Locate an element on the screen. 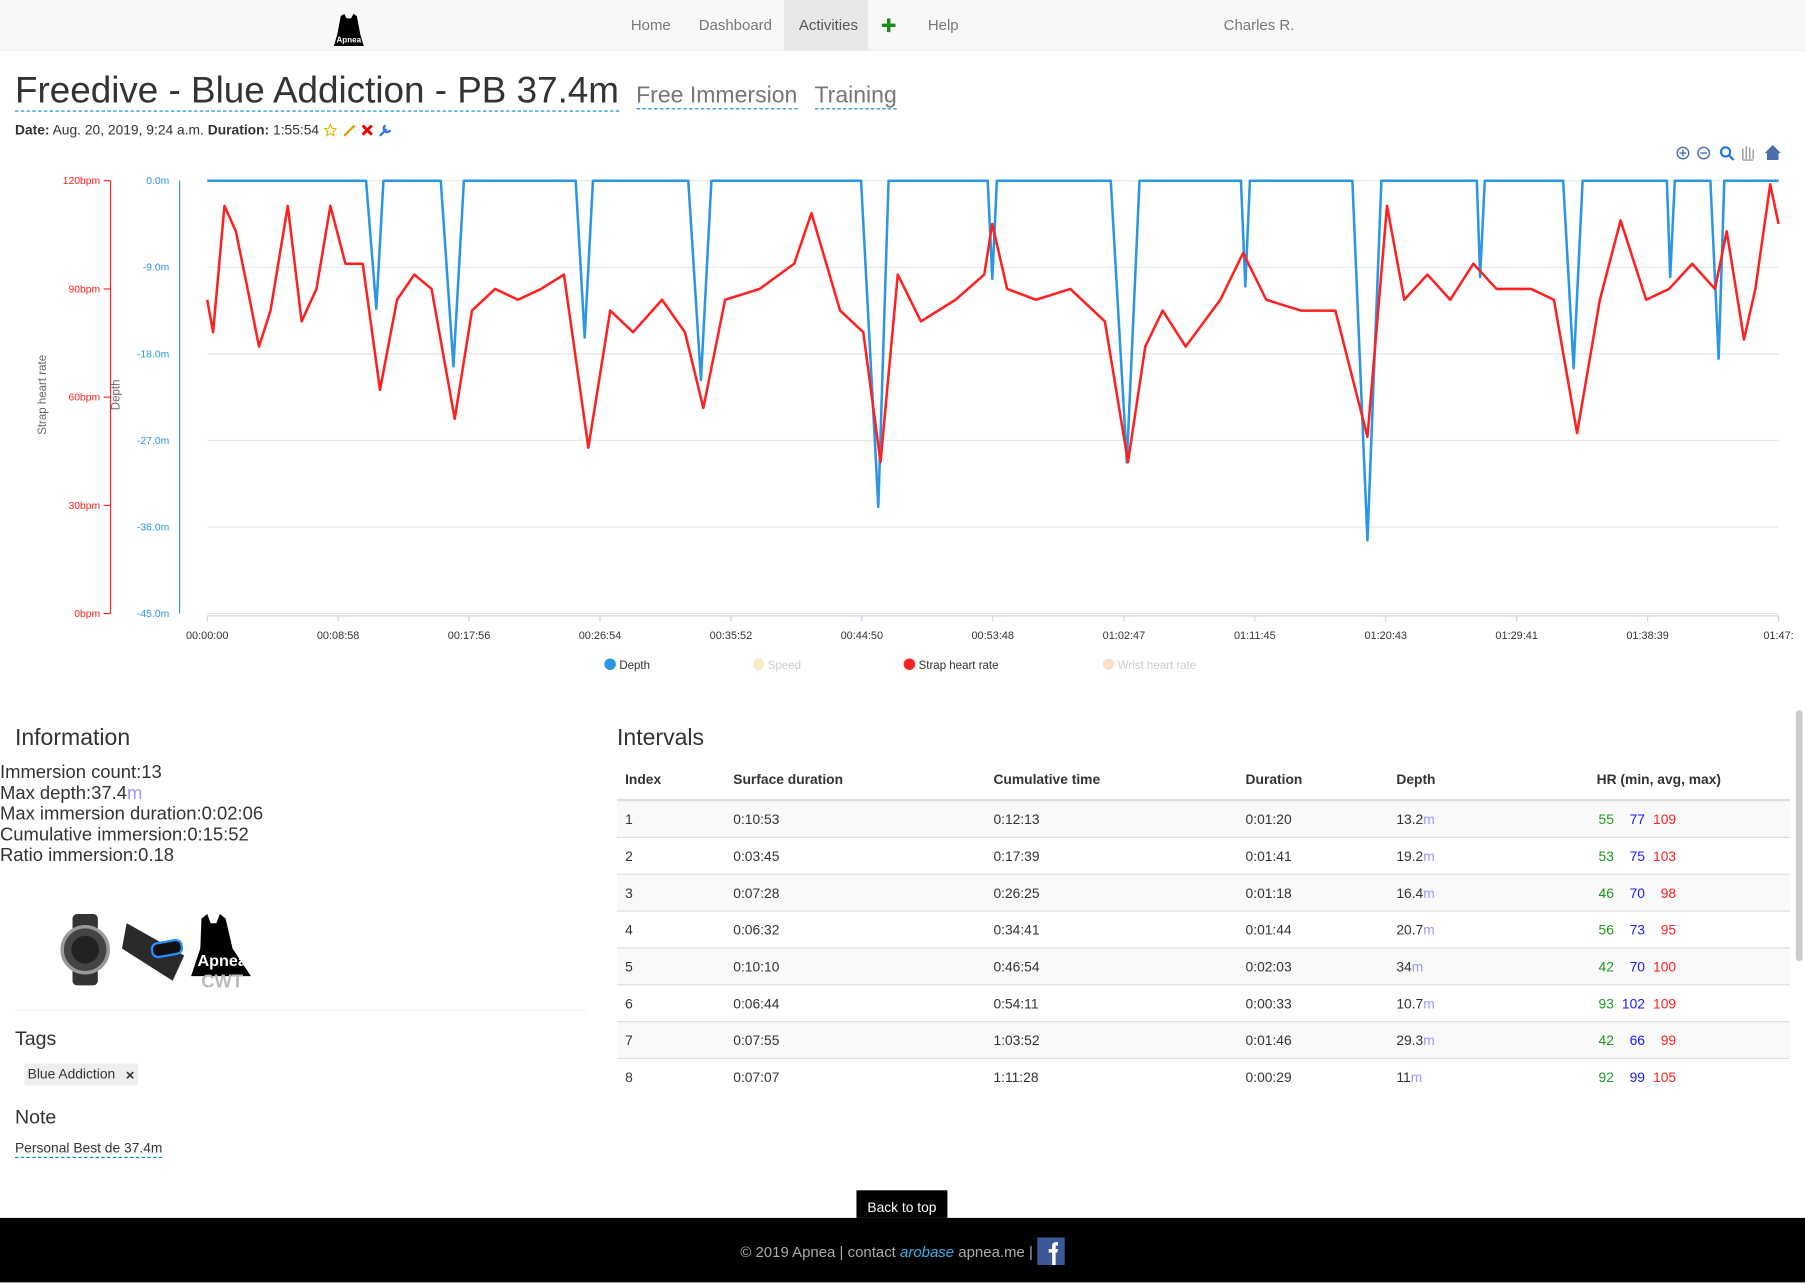  section-title: Note is located at coordinates (35, 1117).